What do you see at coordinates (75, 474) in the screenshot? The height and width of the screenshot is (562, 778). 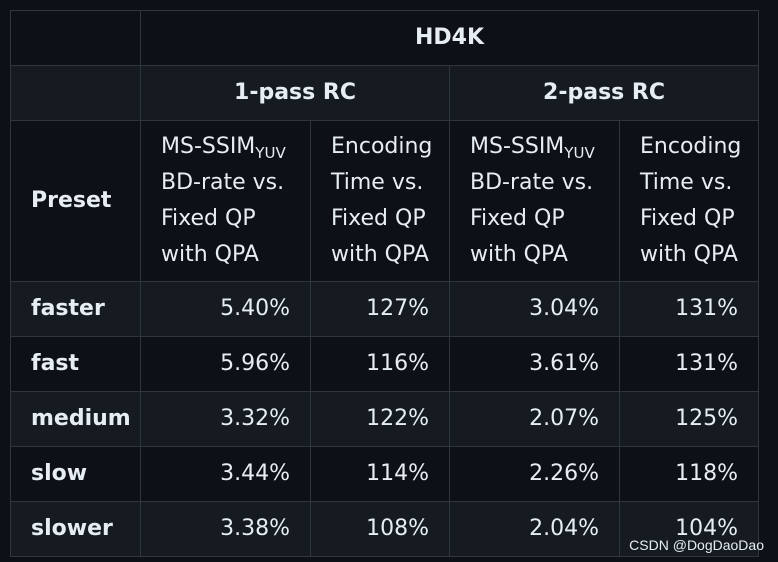 I see `preset-name: slow` at bounding box center [75, 474].